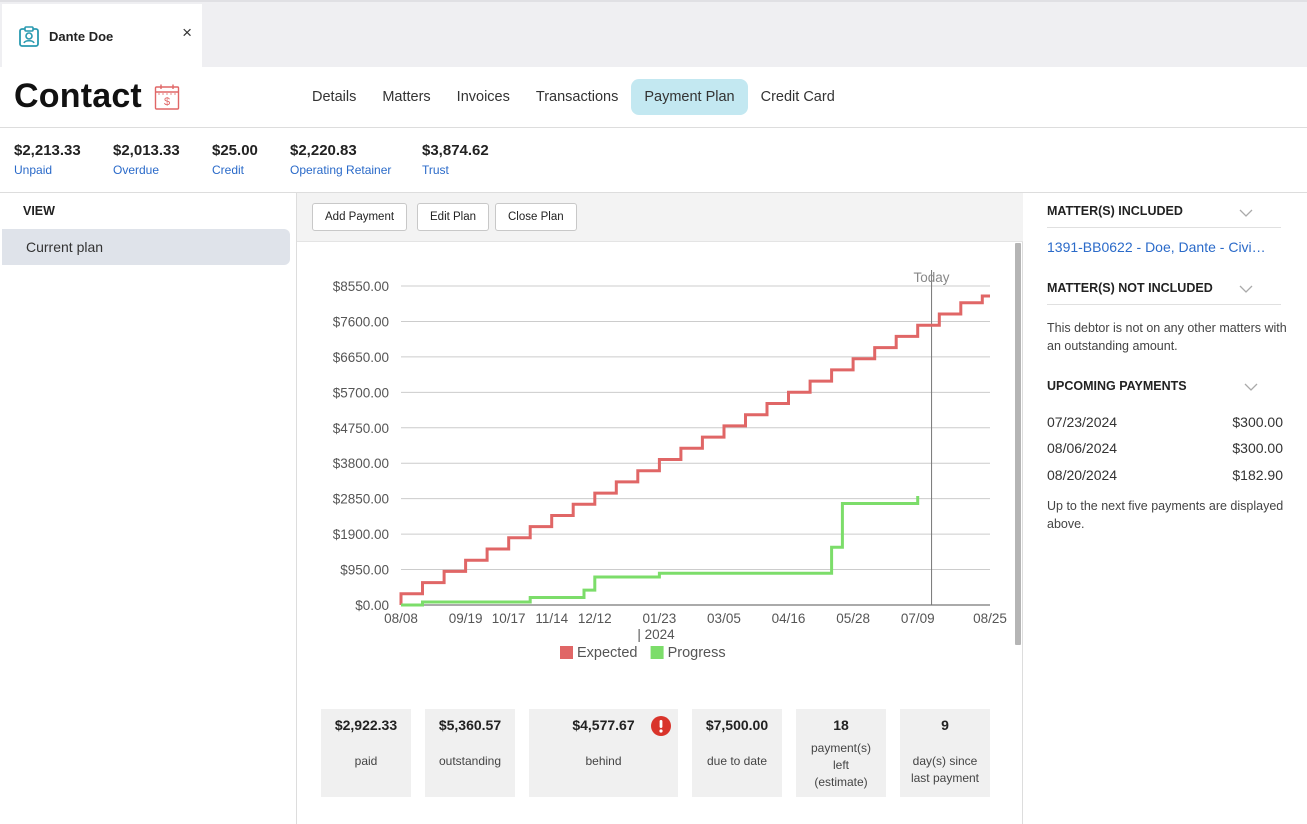  What do you see at coordinates (1165, 448) in the screenshot?
I see `payment-row: 08/06/2024 $300.00` at bounding box center [1165, 448].